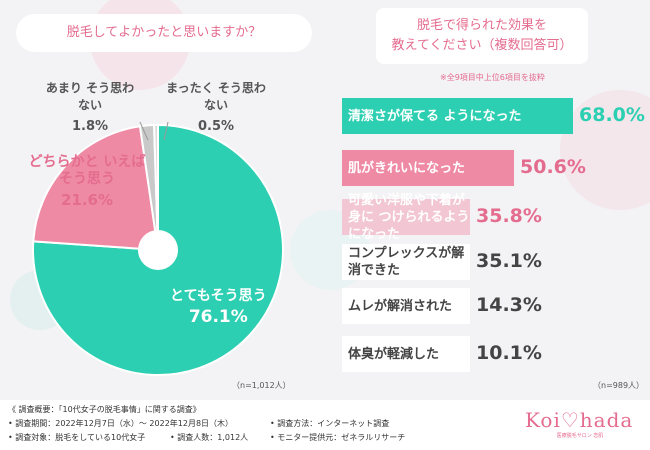 This screenshot has height=450, width=650. What do you see at coordinates (509, 216) in the screenshot?
I see `bar-value-2: 35.8%` at bounding box center [509, 216].